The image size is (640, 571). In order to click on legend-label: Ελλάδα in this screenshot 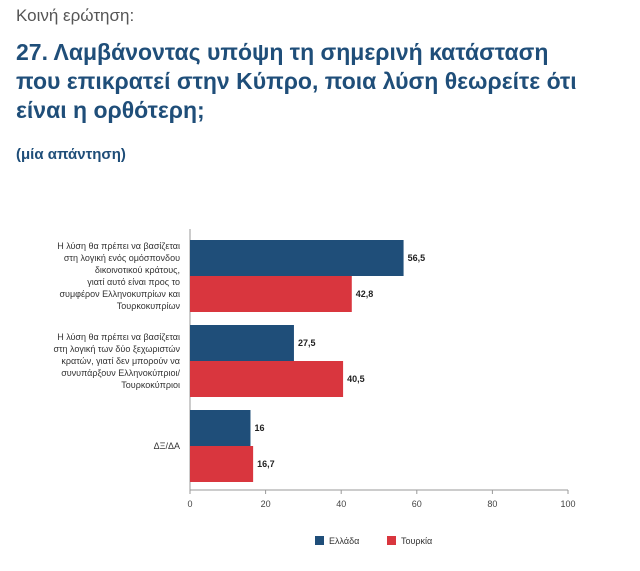, I will do `click(344, 541)`.